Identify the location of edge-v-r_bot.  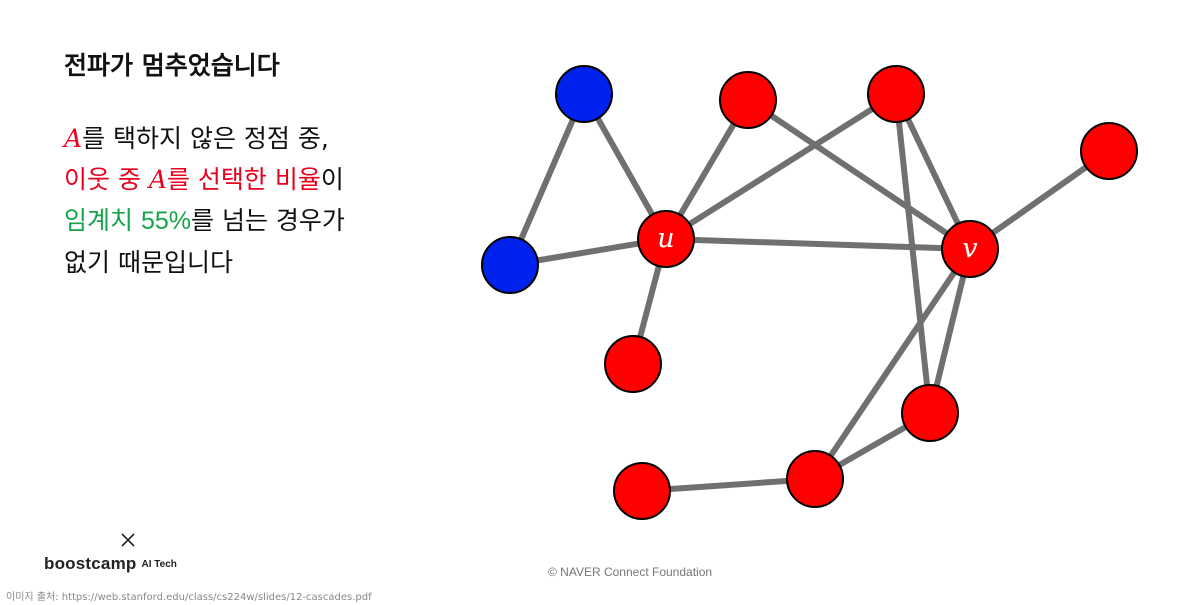
(892, 364).